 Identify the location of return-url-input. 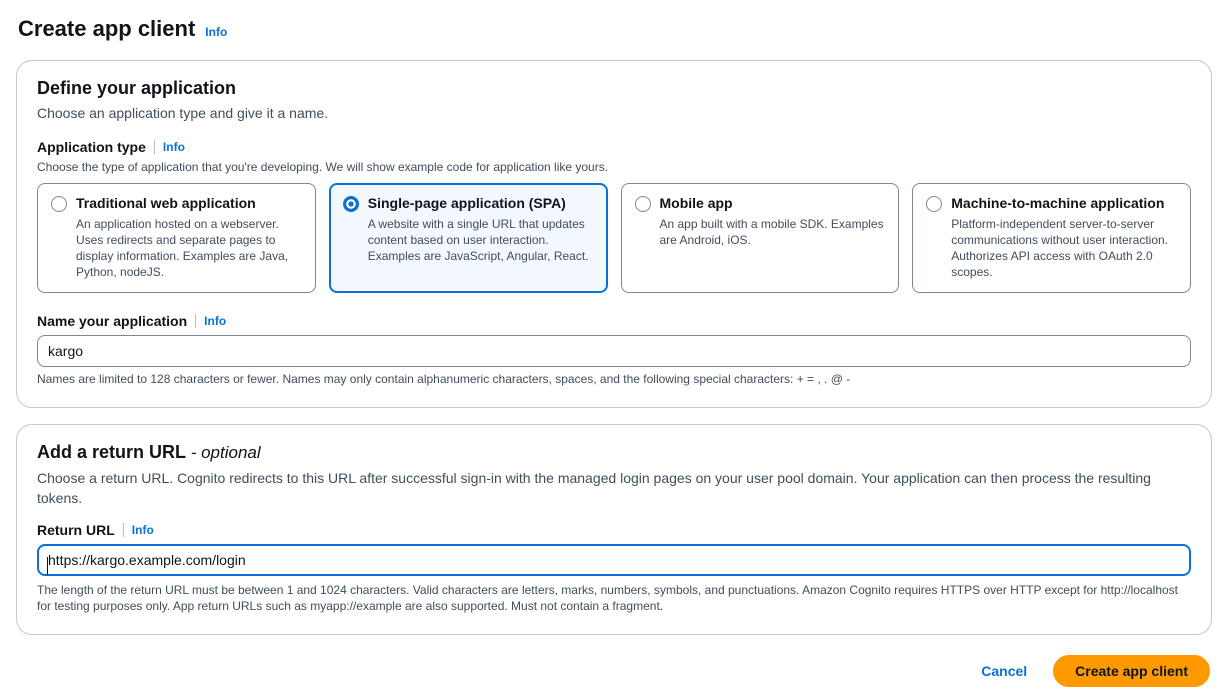
(614, 560).